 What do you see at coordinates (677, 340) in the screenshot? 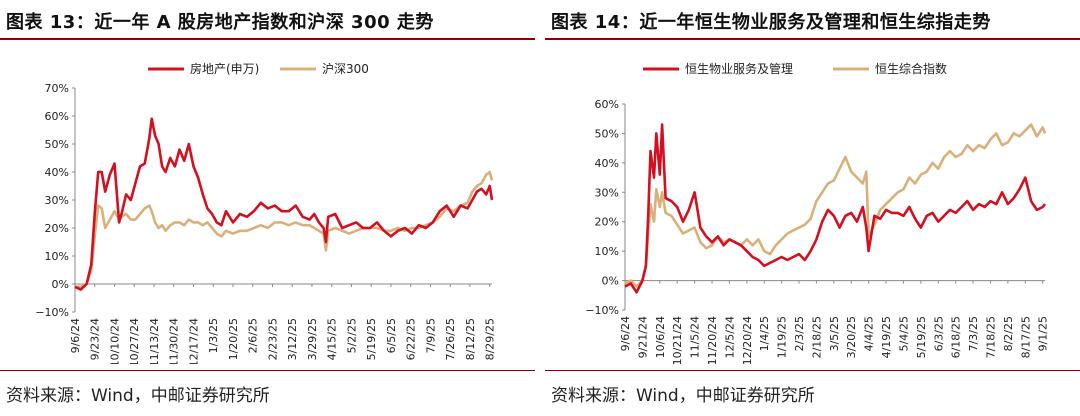
I see `x-tick-label: 10/21/24` at bounding box center [677, 340].